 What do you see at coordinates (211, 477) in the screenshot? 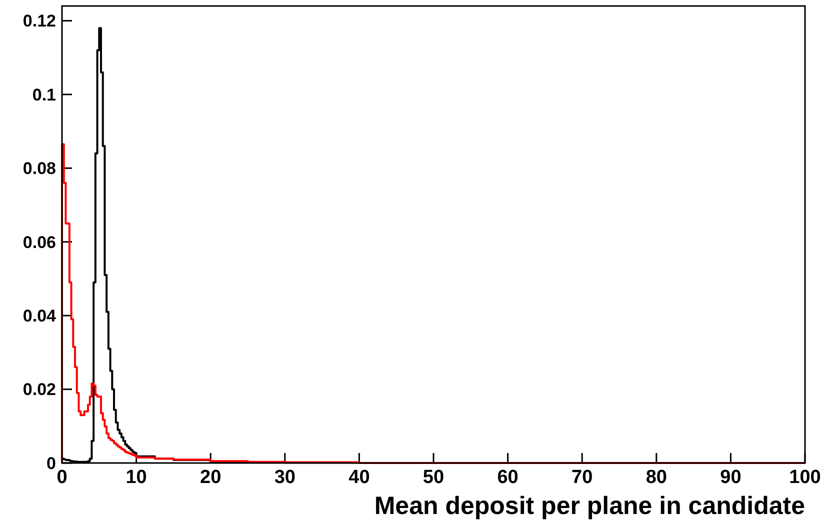
I see `x-tick-label: 20` at bounding box center [211, 477].